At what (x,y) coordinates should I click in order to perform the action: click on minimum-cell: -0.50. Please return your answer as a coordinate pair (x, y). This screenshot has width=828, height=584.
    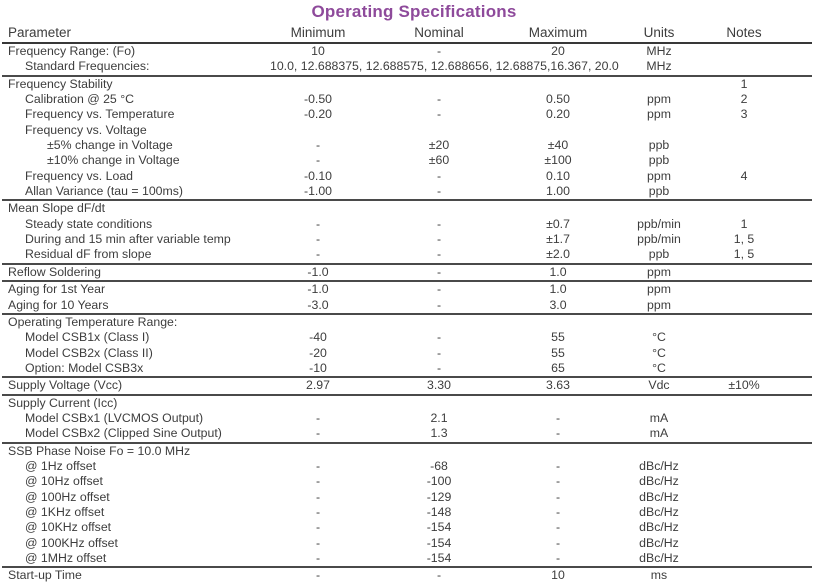
    Looking at the image, I should click on (318, 99).